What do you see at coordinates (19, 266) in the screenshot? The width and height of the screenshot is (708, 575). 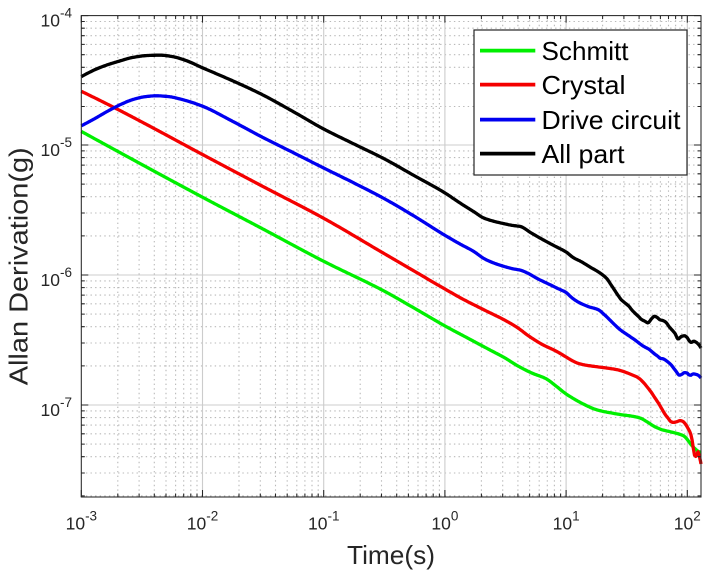 I see `svg-text: Allan Derivation(g)` at bounding box center [19, 266].